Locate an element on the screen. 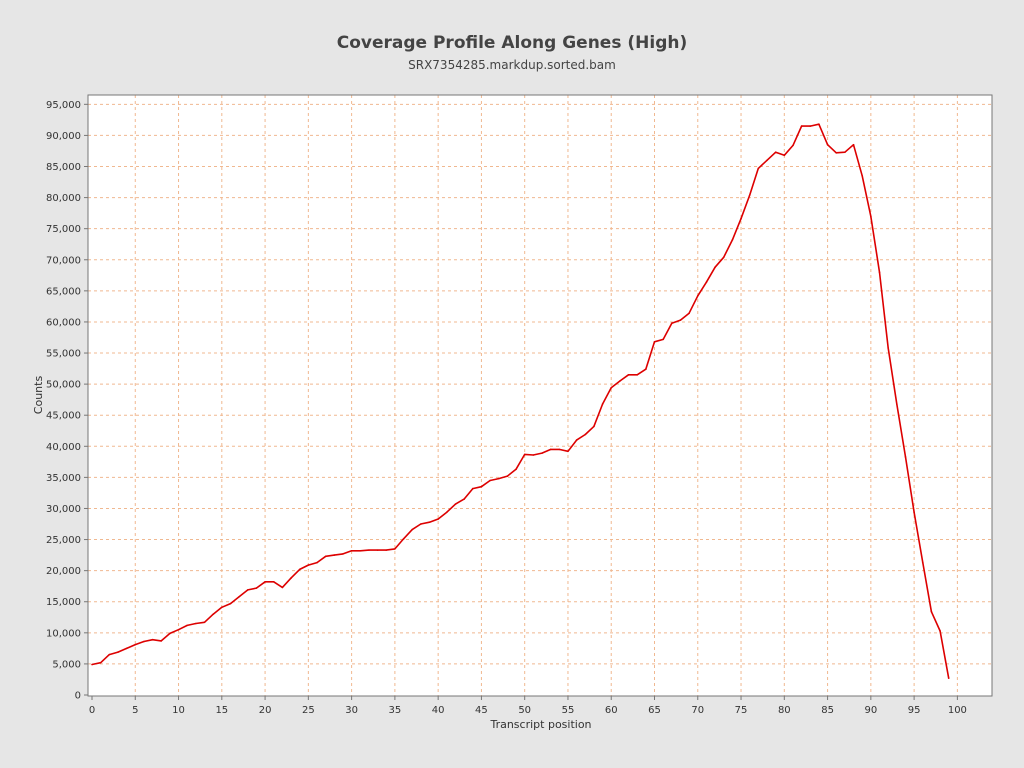 Image resolution: width=1024 pixels, height=768 pixels. x-axis-label: Transcript position is located at coordinates (540, 724).